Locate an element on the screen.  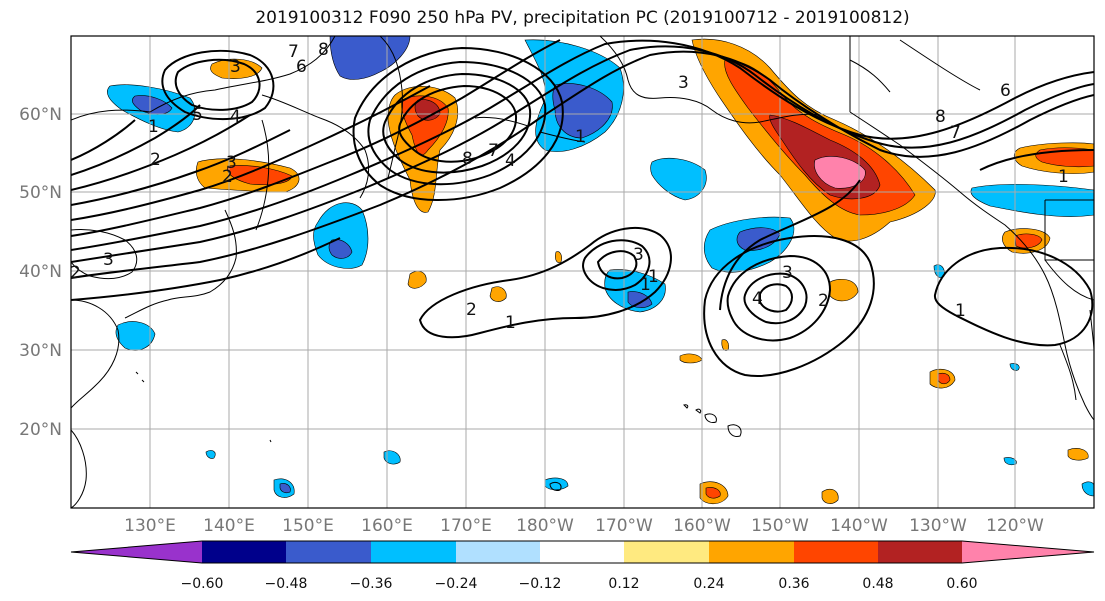
colorbar is located at coordinates (582, 552).